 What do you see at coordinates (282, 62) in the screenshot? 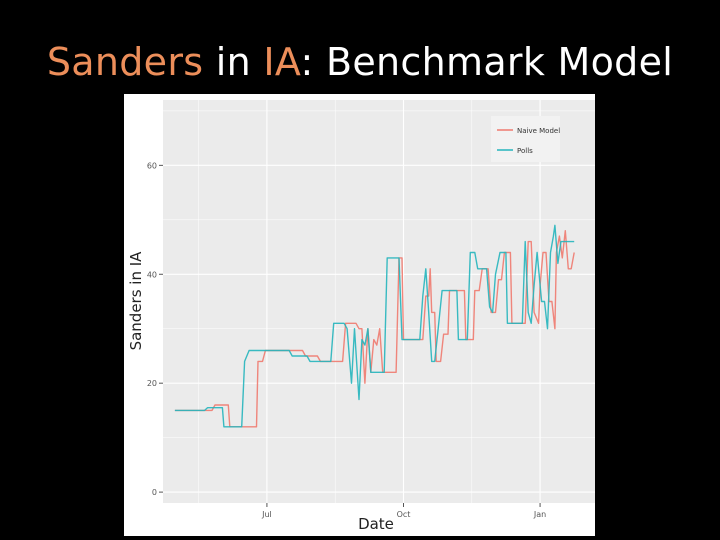
I see `title-ia: IA` at bounding box center [282, 62].